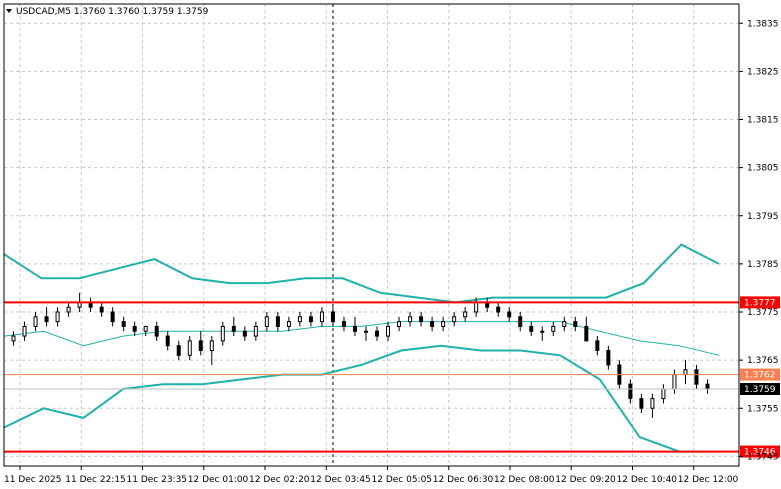 Image resolution: width=781 pixels, height=489 pixels. Describe the element at coordinates (763, 409) in the screenshot. I see `y-tick-label: 1.3755` at that location.